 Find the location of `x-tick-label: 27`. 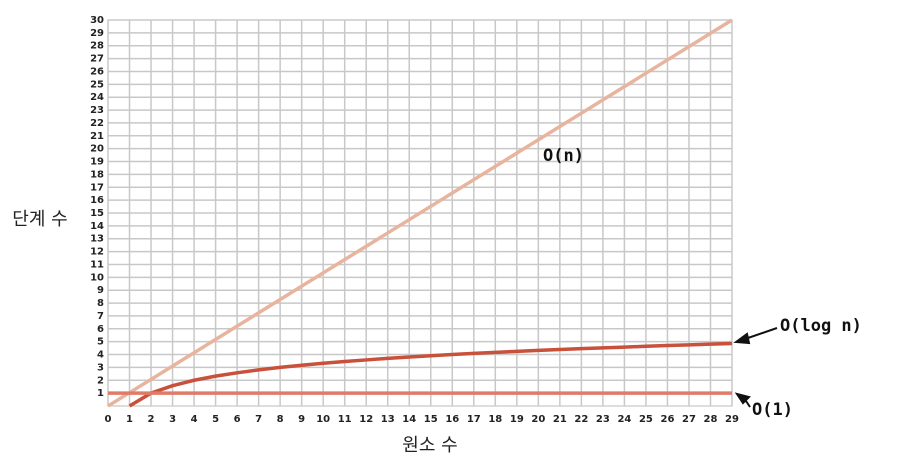

x-tick-label: 27 is located at coordinates (689, 419).